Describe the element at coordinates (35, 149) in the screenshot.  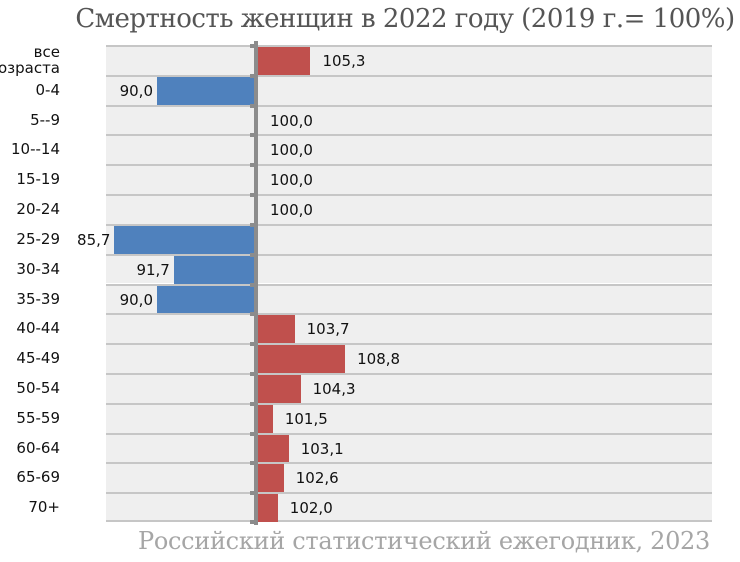
I see `category-label: 10--14` at that location.